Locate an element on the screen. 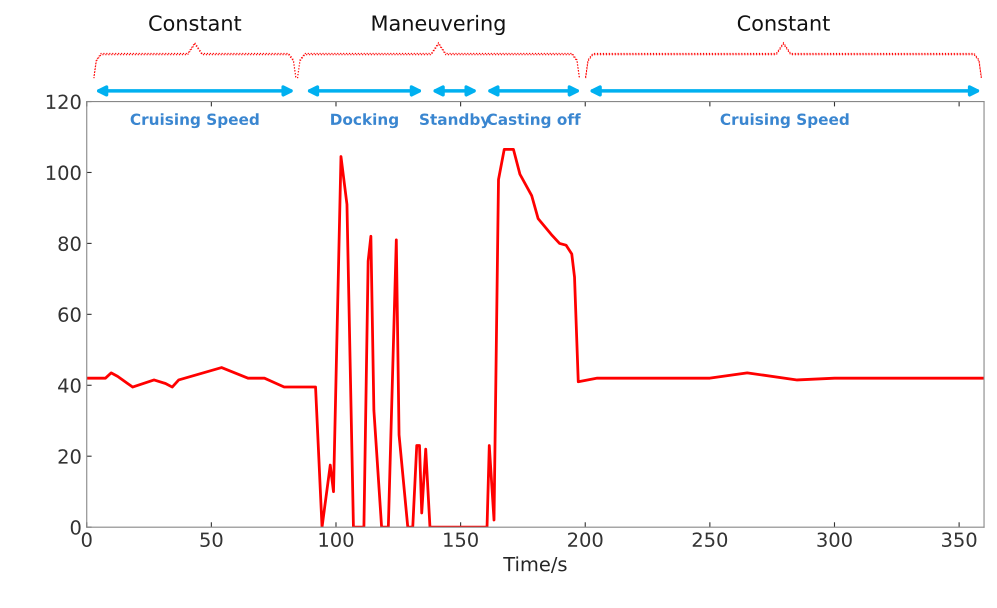 This screenshot has width=997, height=608. x-axis-title: Time/s is located at coordinates (535, 564).